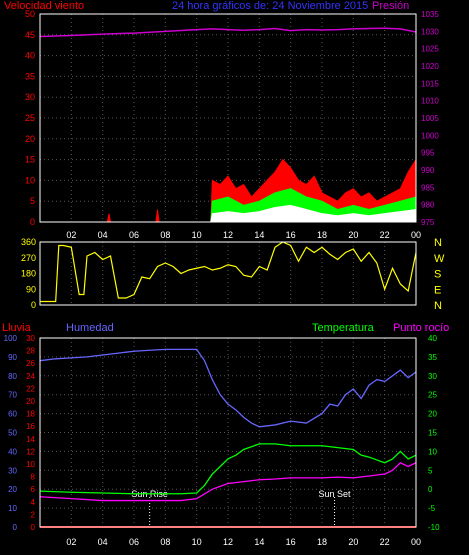 This screenshot has width=469, height=555. I want to click on direction-axis-tick: 90, so click(31, 289).